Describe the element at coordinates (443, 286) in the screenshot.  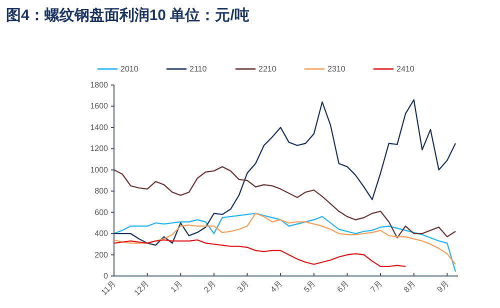
I see `xtick: 9月` at that location.